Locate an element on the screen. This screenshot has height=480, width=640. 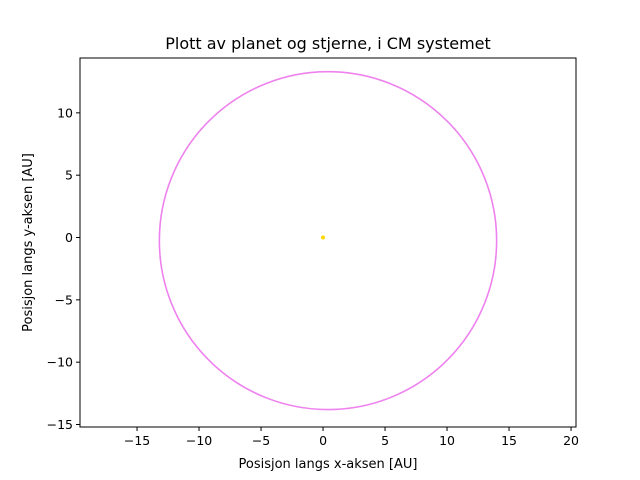
x-tick-label: −5 is located at coordinates (261, 440).